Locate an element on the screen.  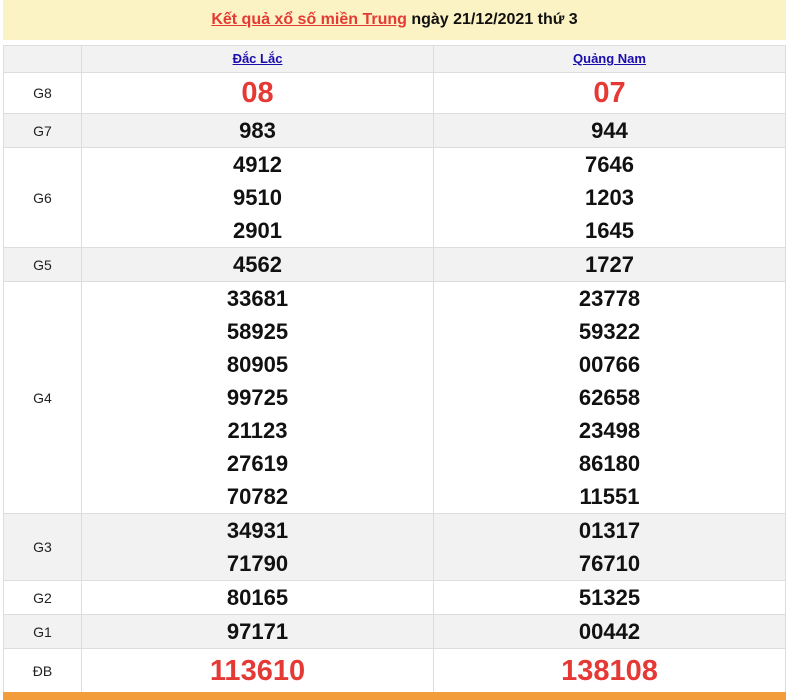
prize-number: 80165 is located at coordinates (257, 597).